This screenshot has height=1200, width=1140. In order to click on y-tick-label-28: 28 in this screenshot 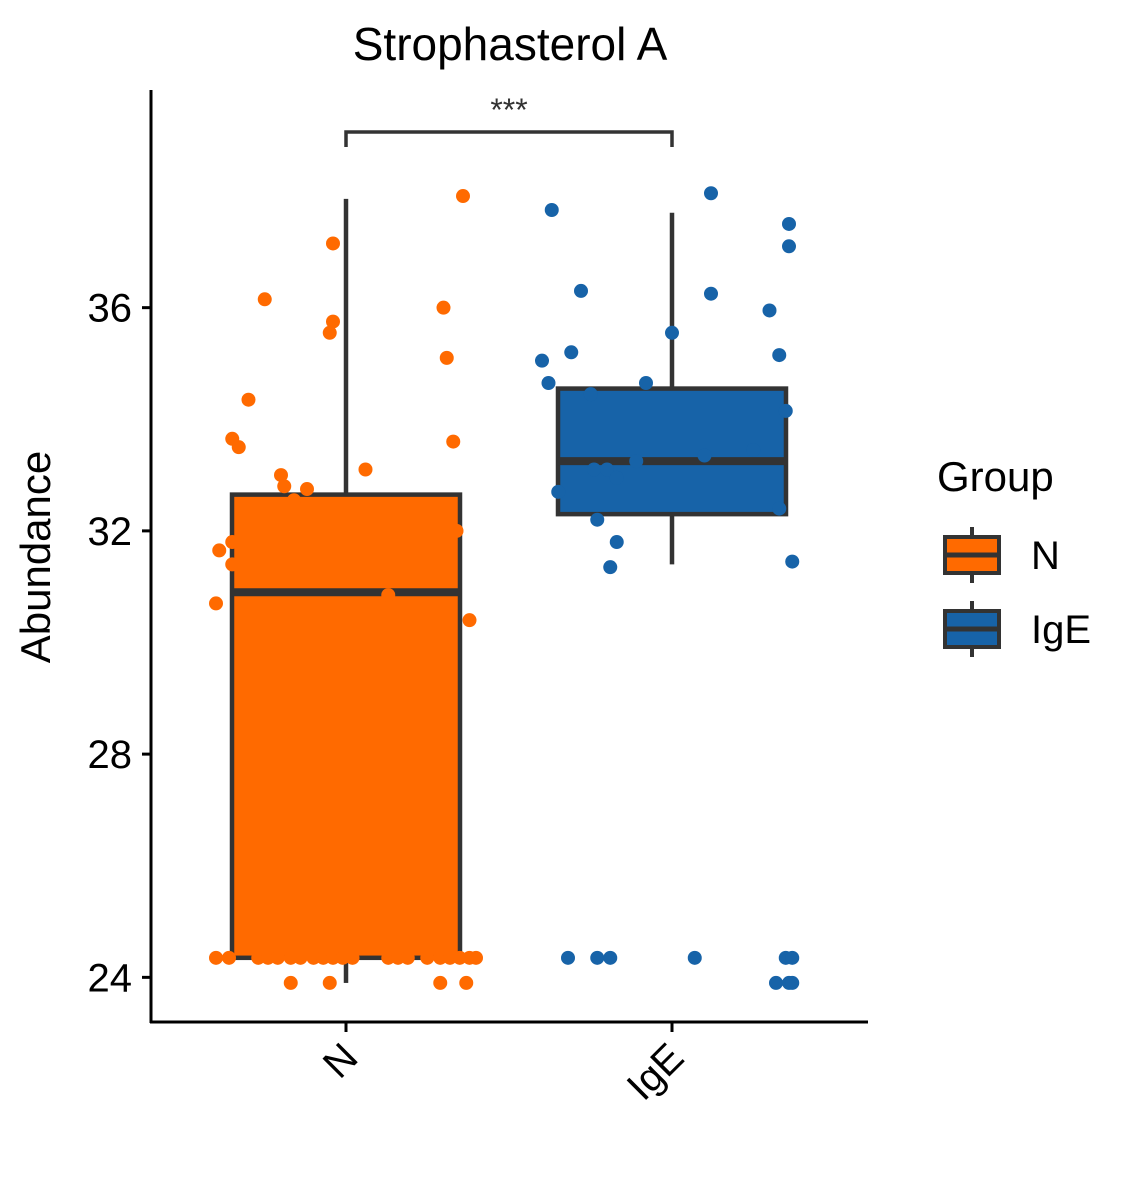, I will do `click(110, 755)`.